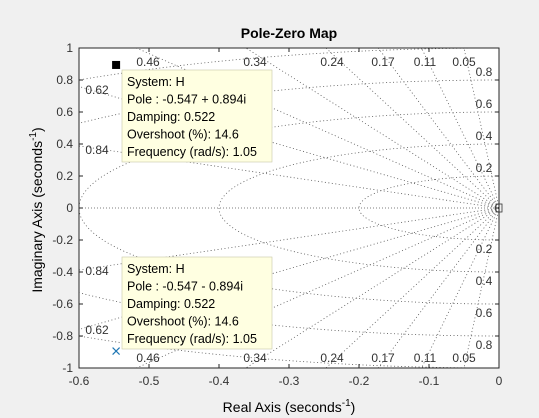 This screenshot has height=418, width=539. What do you see at coordinates (67, 368) in the screenshot?
I see `y-tick-label: -1` at bounding box center [67, 368].